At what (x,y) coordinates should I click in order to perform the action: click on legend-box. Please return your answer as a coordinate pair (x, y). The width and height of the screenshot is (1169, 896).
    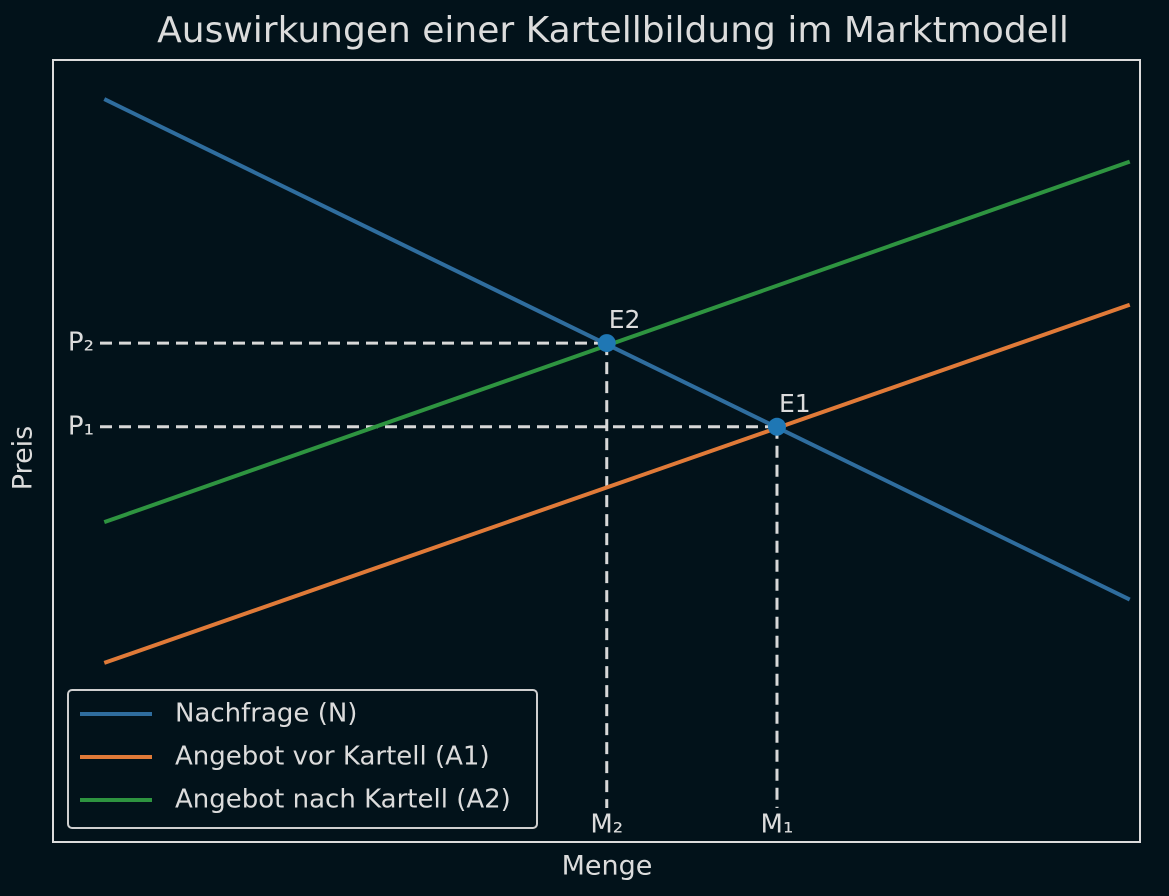
    Looking at the image, I should click on (302, 759).